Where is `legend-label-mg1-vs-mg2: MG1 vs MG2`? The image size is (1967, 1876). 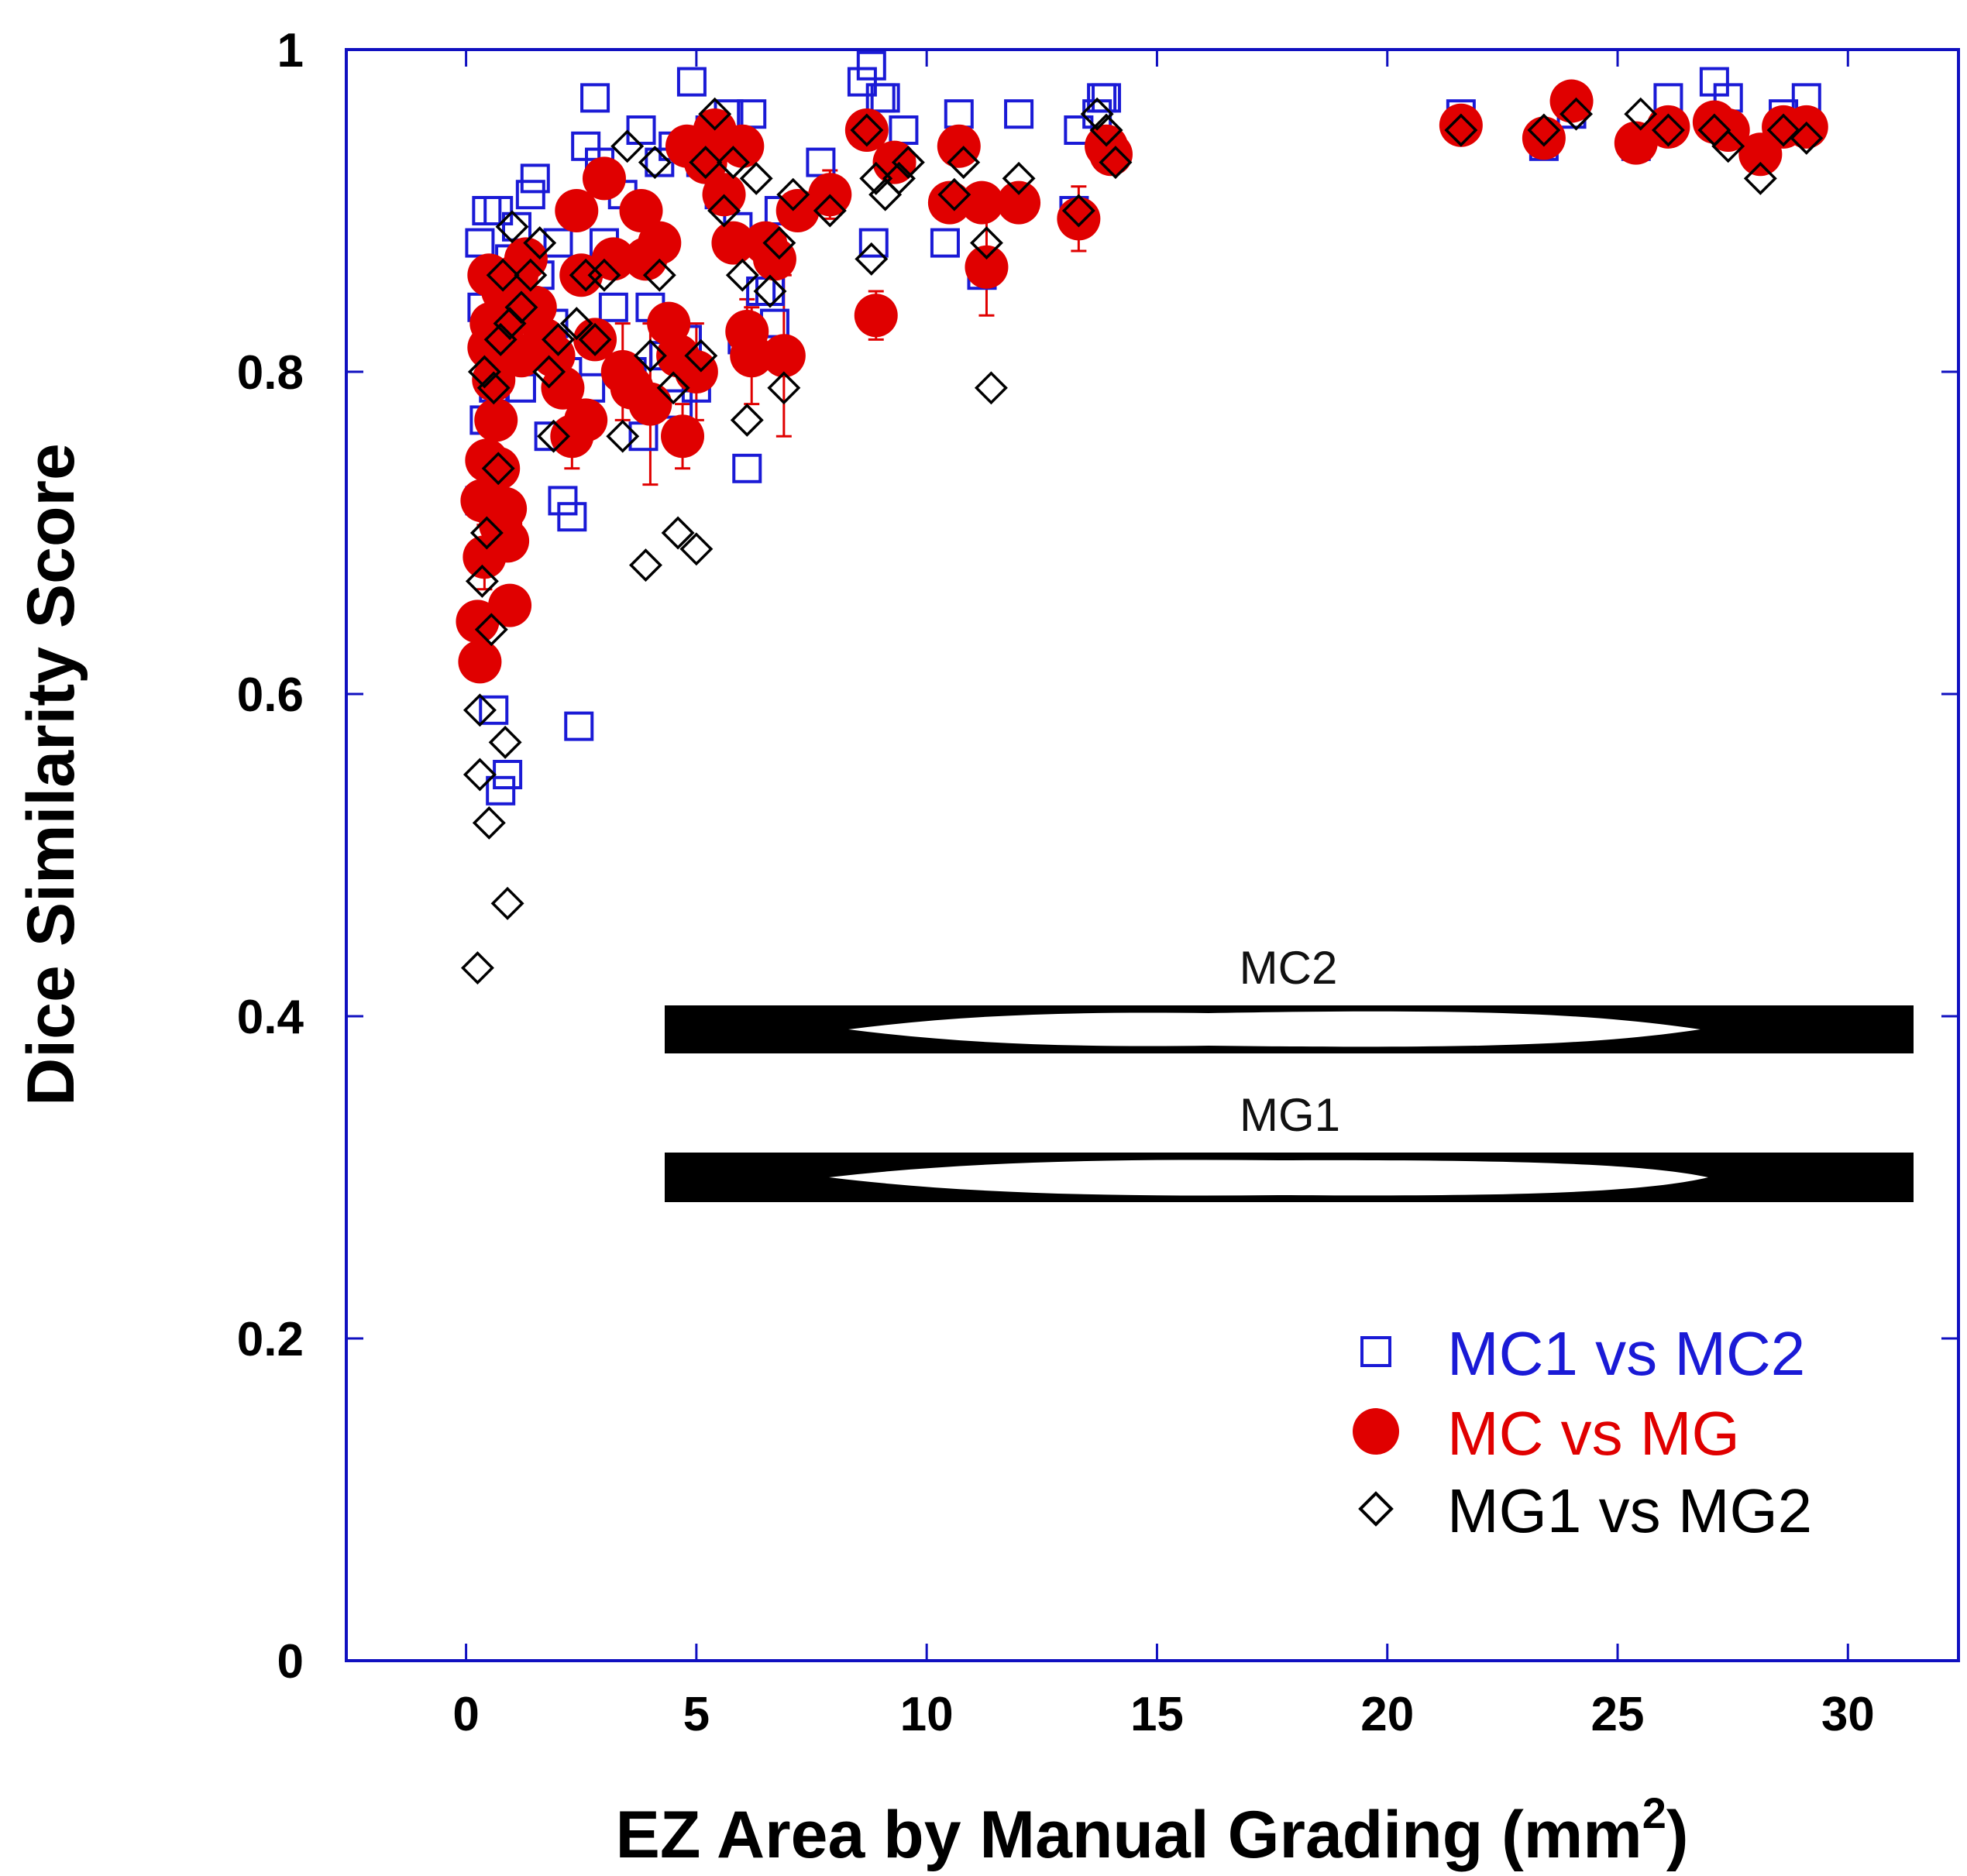 legend-label-mg1-vs-mg2: MG1 vs MG2 is located at coordinates (1630, 1510).